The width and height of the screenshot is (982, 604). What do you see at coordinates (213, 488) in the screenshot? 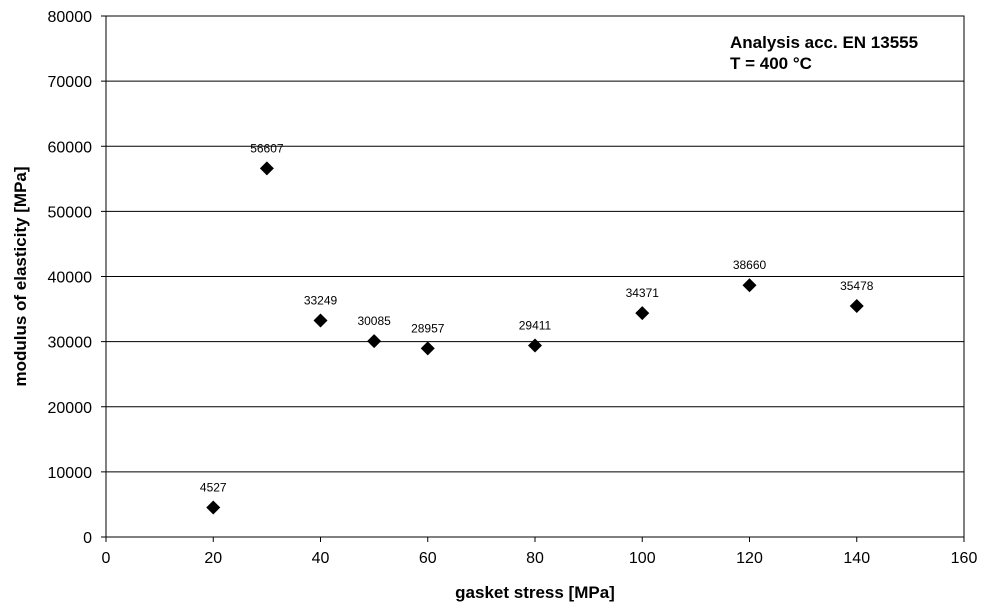
I see `data-label: 4527` at bounding box center [213, 488].